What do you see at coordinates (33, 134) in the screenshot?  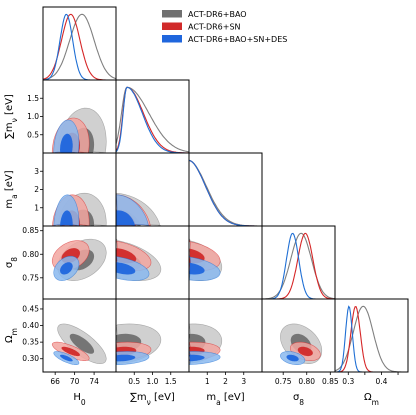 I see `y-tick-label-sum_mnu: 0.5` at bounding box center [33, 134].